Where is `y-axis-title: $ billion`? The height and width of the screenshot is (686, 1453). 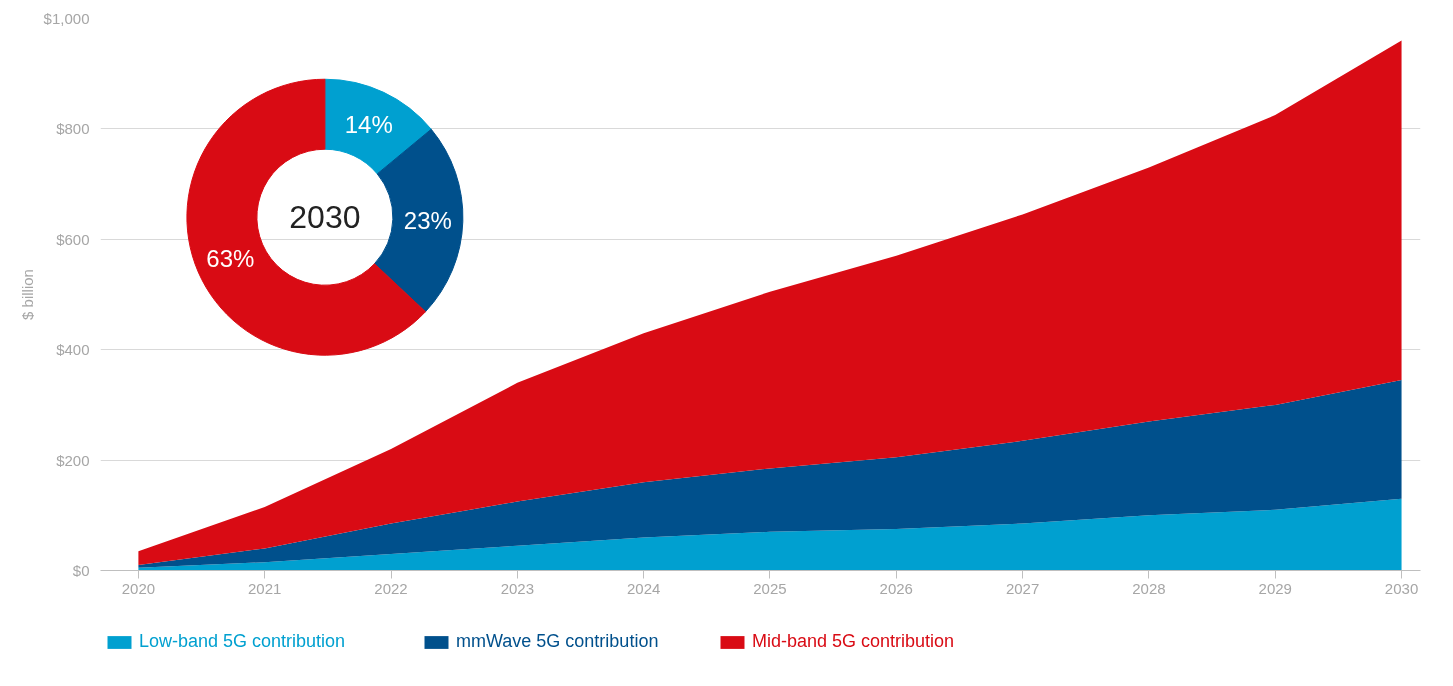 y-axis-title: $ billion is located at coordinates (27, 294).